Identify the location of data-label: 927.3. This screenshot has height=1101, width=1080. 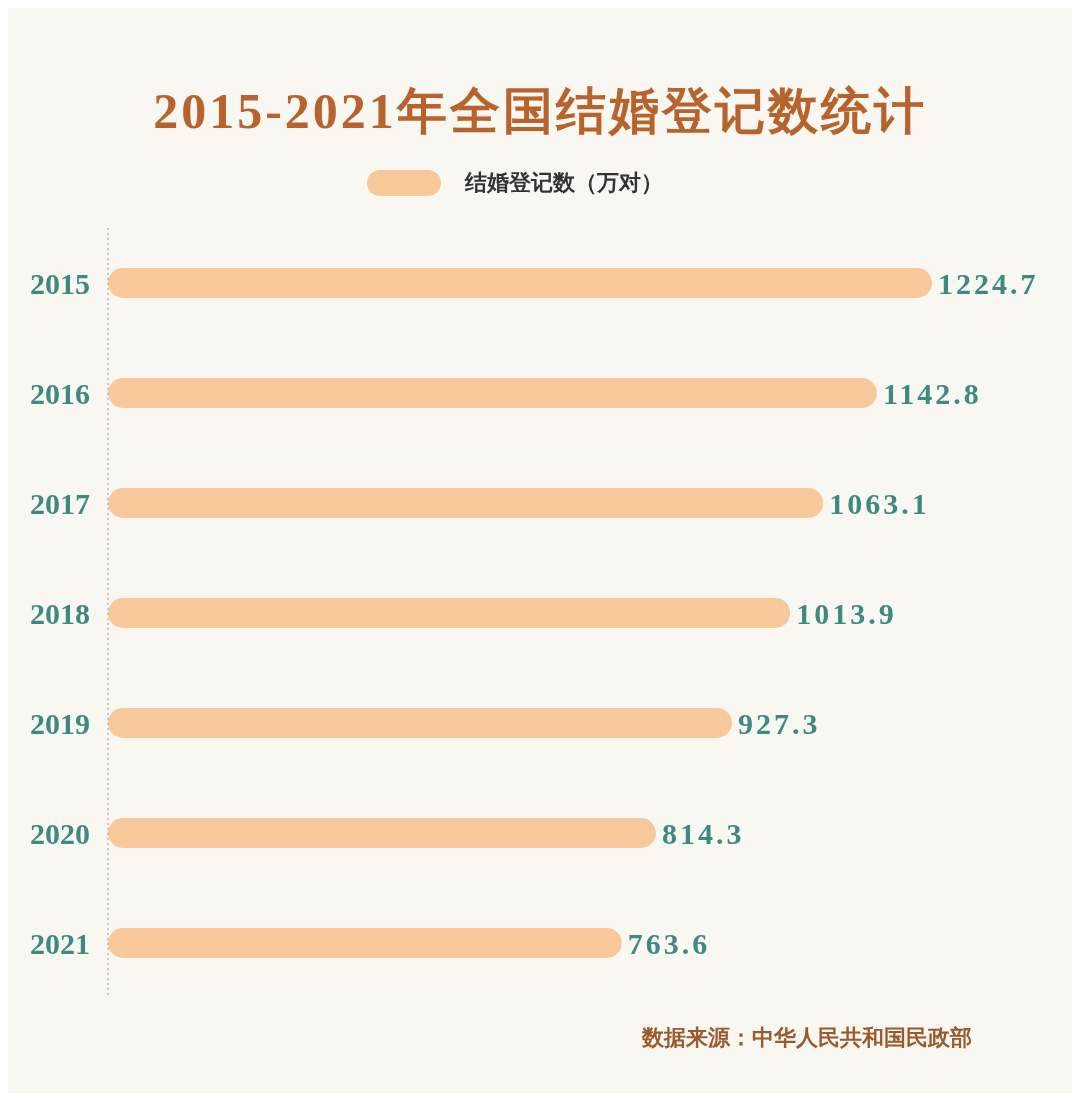
(779, 723).